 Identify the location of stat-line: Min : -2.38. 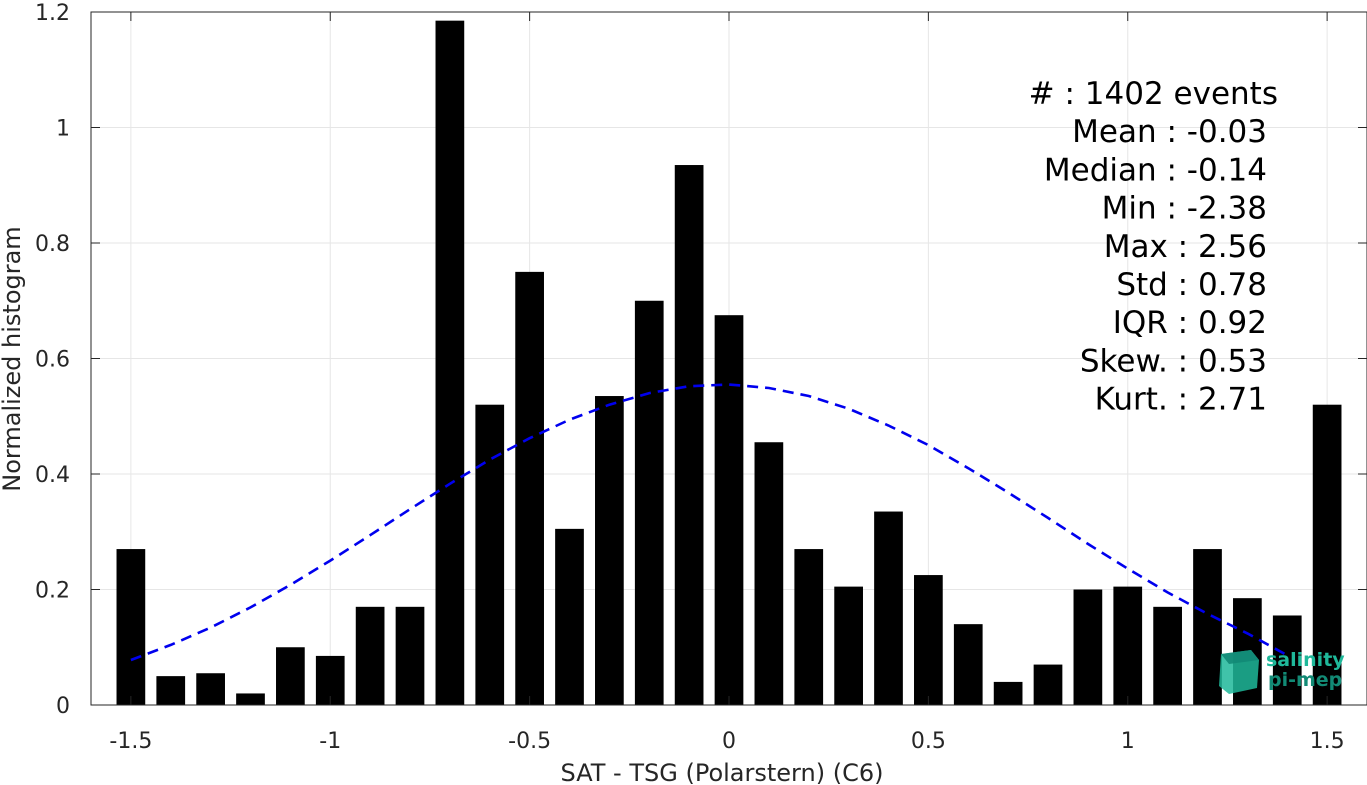
(1184, 209).